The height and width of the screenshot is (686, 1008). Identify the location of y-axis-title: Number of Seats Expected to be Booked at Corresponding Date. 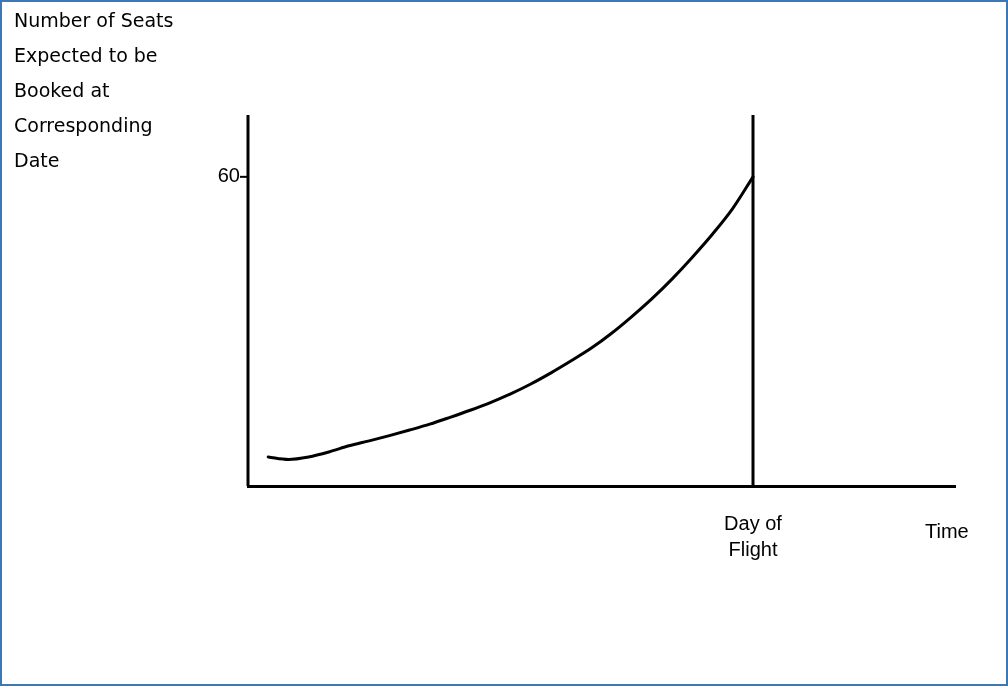
(94, 90).